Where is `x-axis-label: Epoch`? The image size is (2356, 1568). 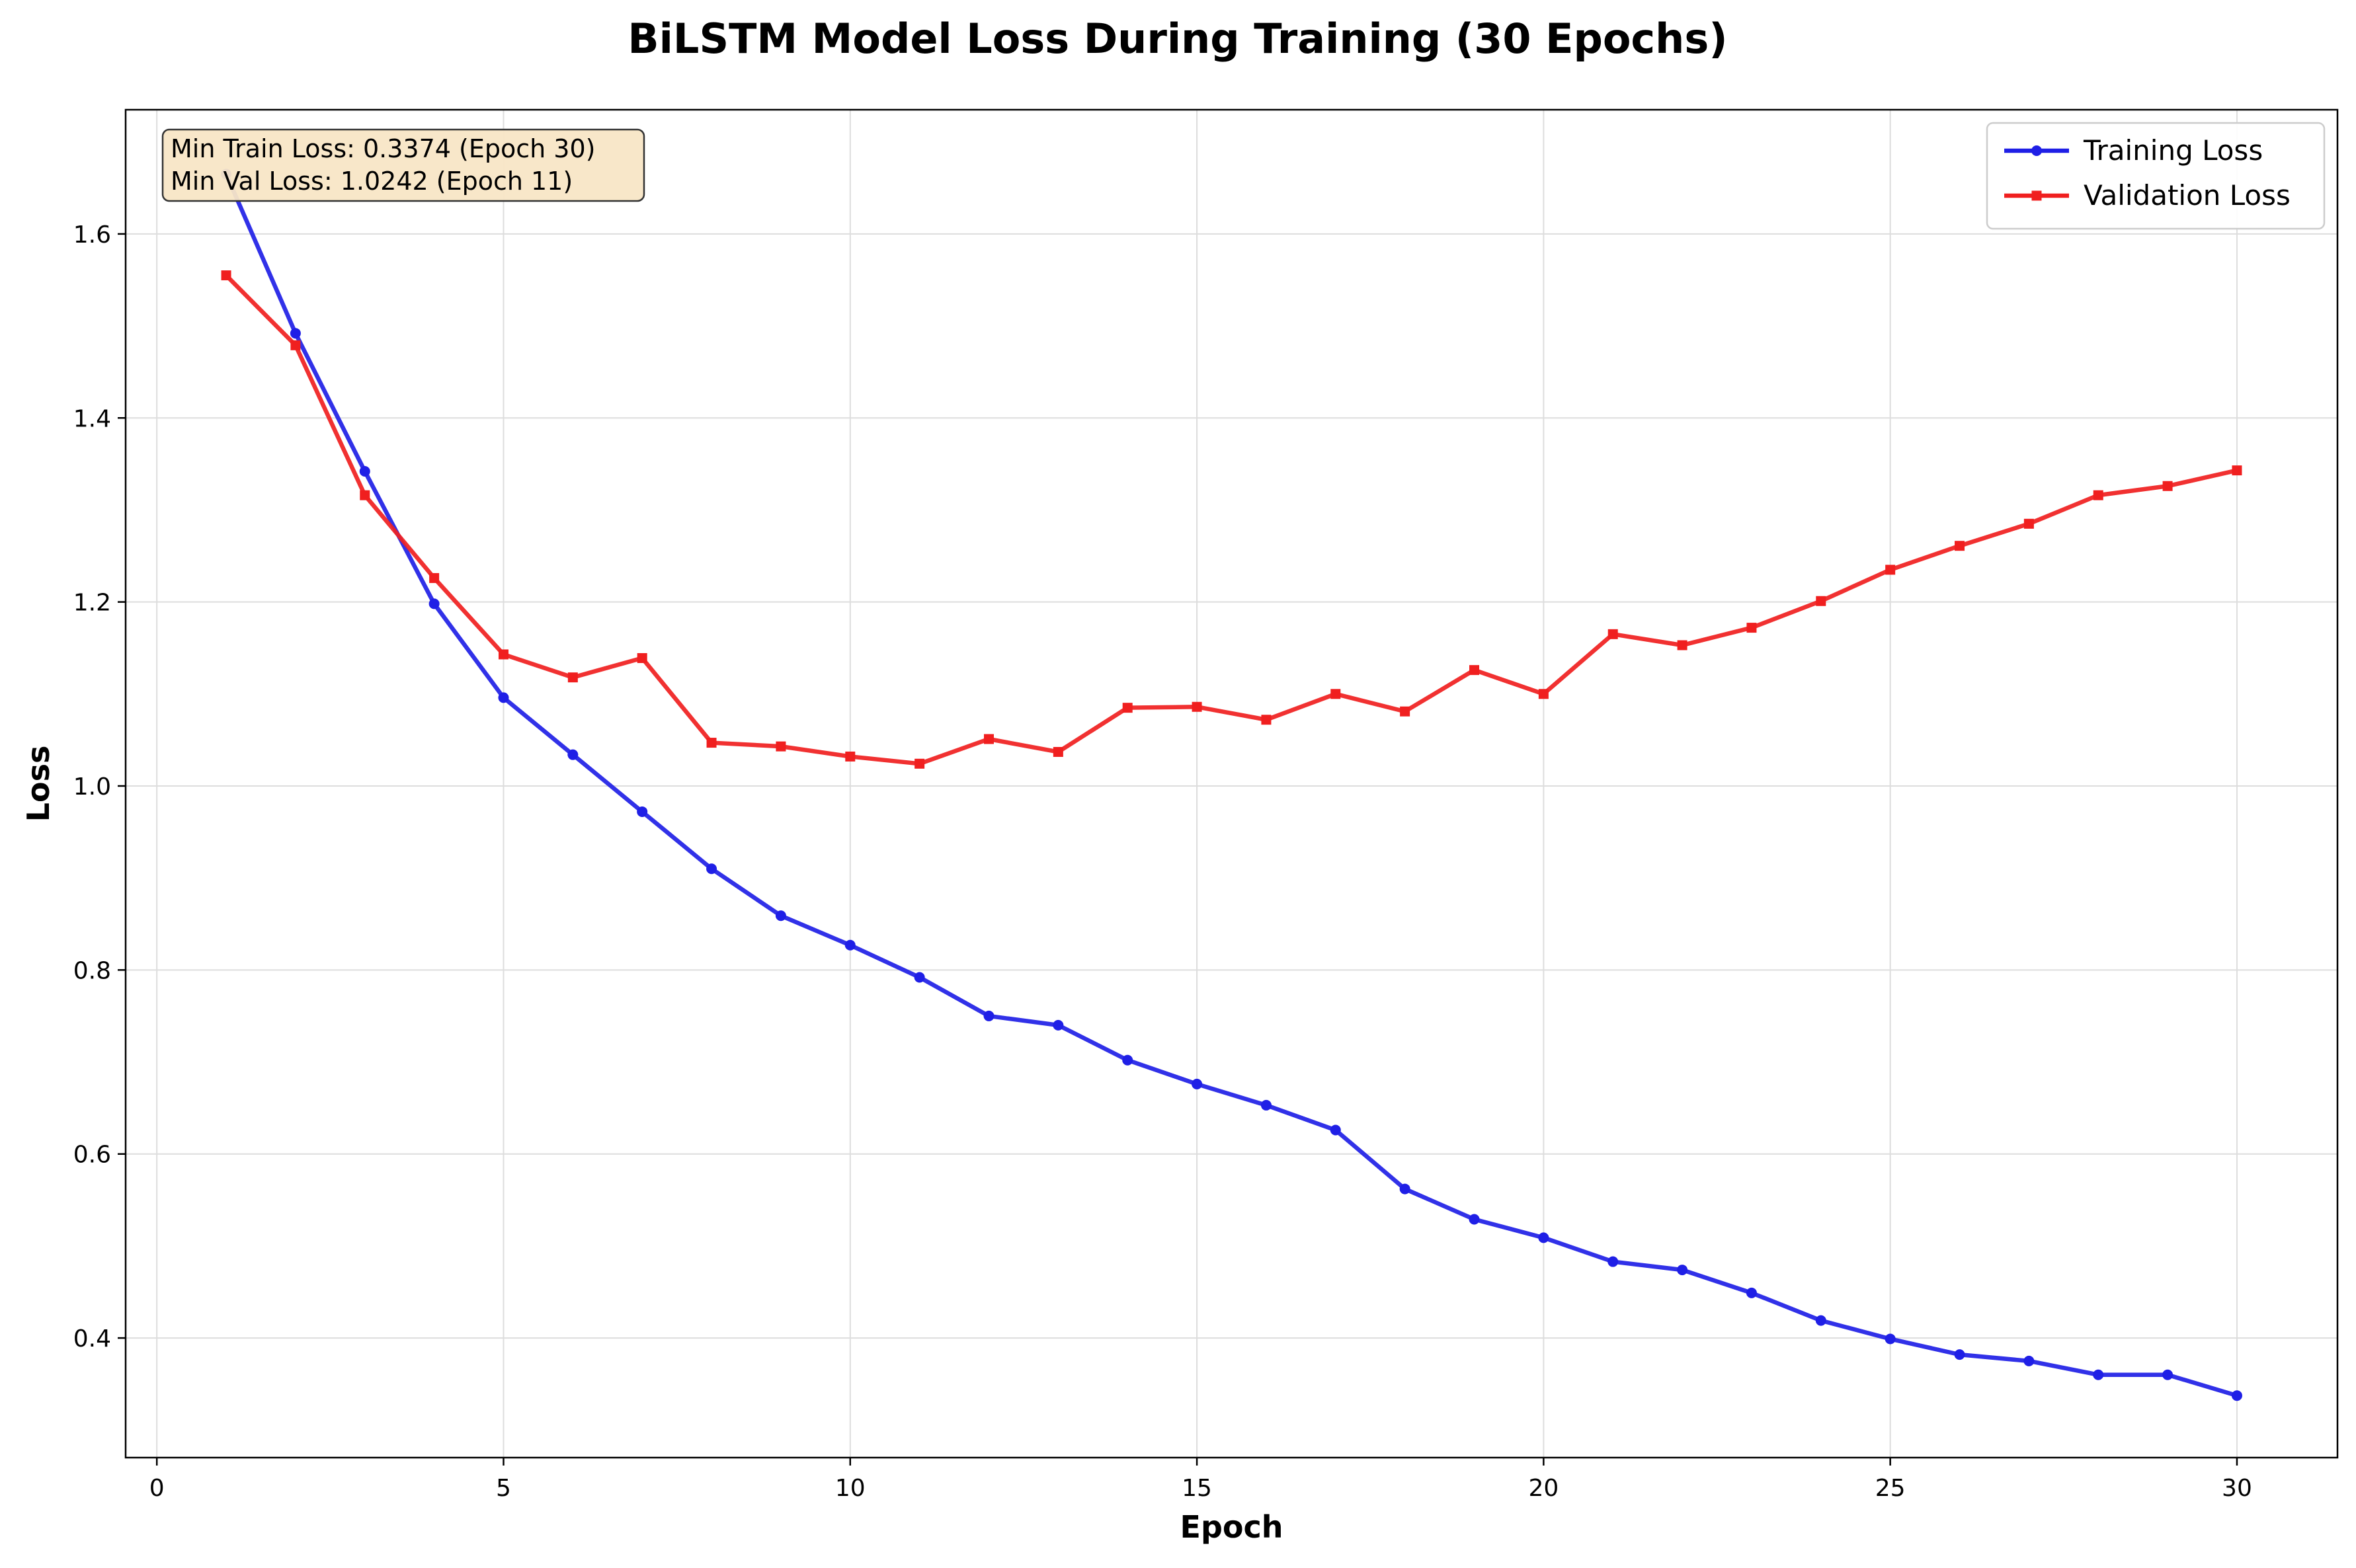
x-axis-label: Epoch is located at coordinates (1231, 1527).